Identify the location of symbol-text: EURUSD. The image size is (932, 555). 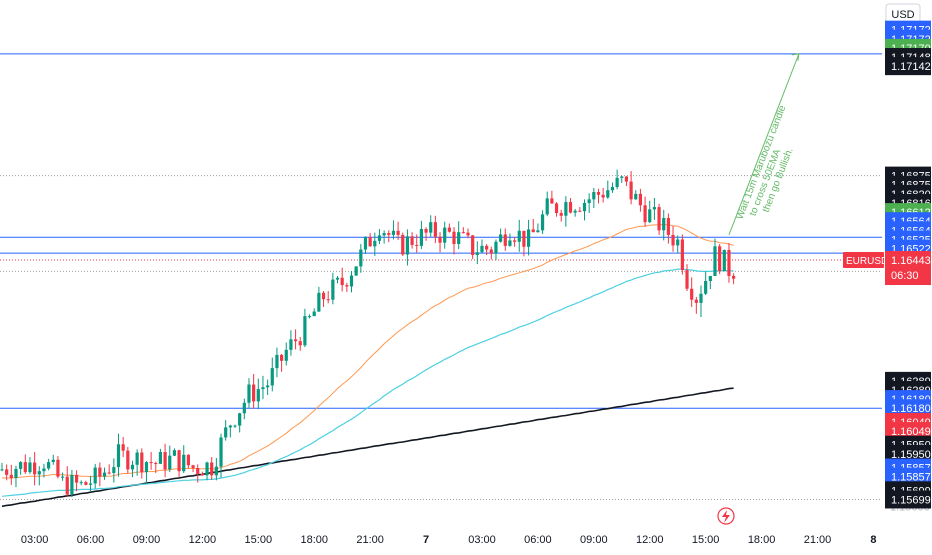
(867, 261).